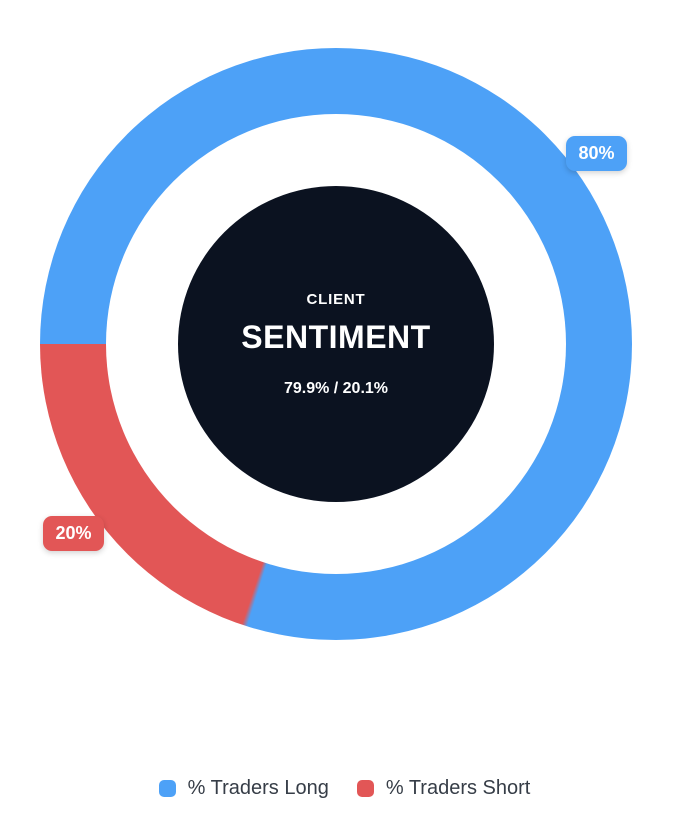 The image size is (689, 820). What do you see at coordinates (336, 336) in the screenshot?
I see `center-label-sentiment: SENTIMENT` at bounding box center [336, 336].